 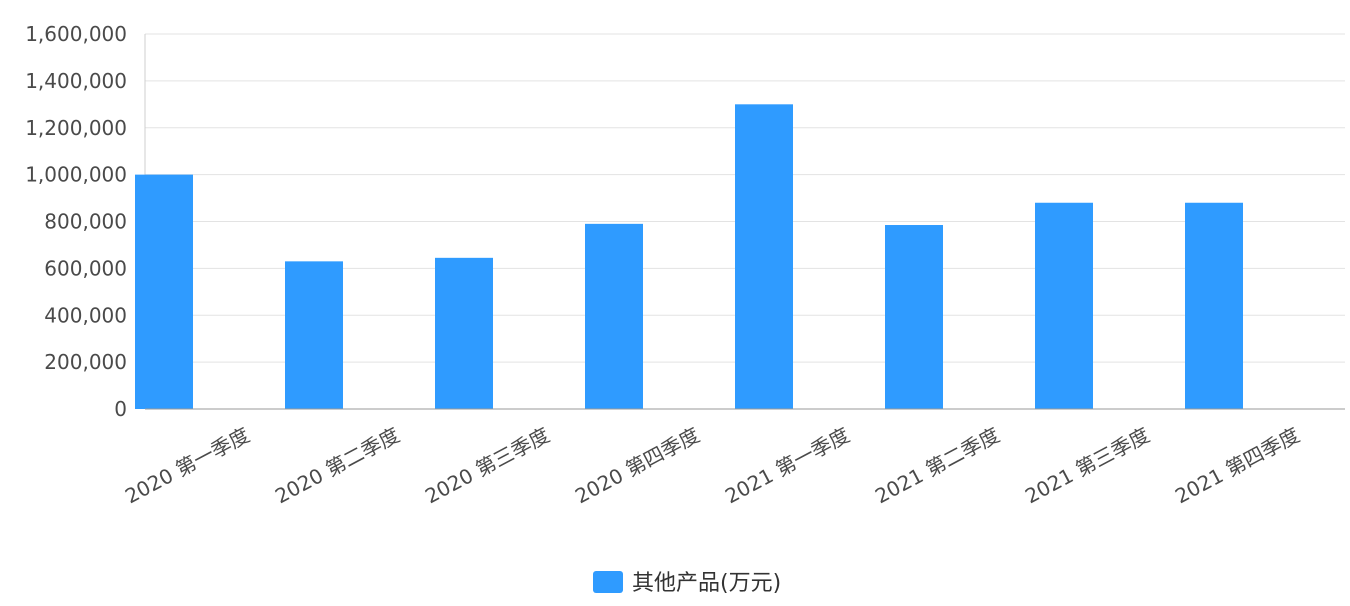 What do you see at coordinates (76, 128) in the screenshot?
I see `y-tick-label: 1,200,000` at bounding box center [76, 128].